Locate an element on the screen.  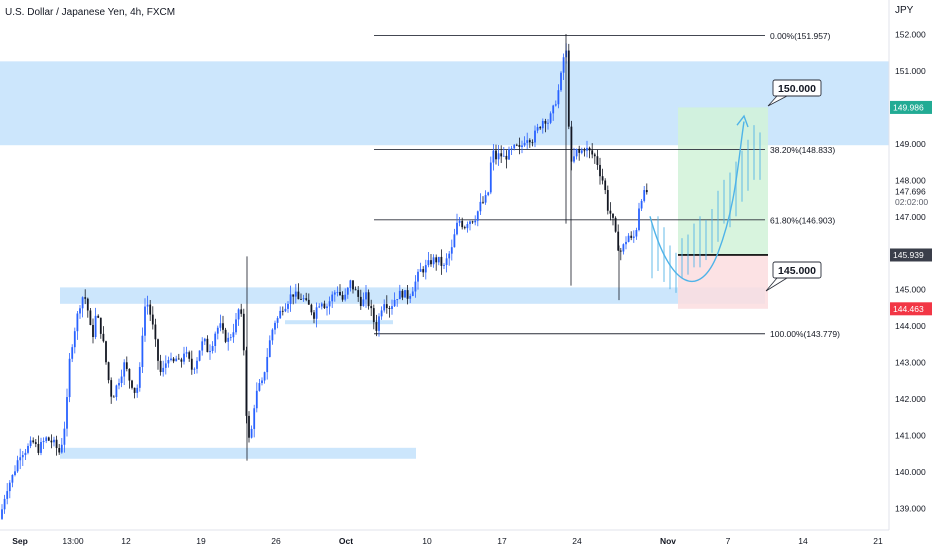
x-tick-label: 17 is located at coordinates (502, 541).